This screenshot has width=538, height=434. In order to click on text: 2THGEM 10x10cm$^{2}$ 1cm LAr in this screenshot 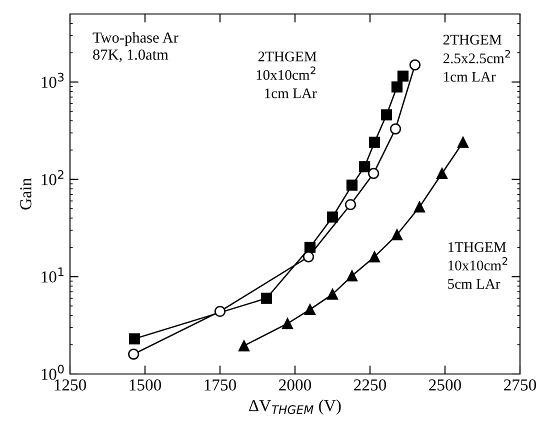, I will do `click(286, 75)`.